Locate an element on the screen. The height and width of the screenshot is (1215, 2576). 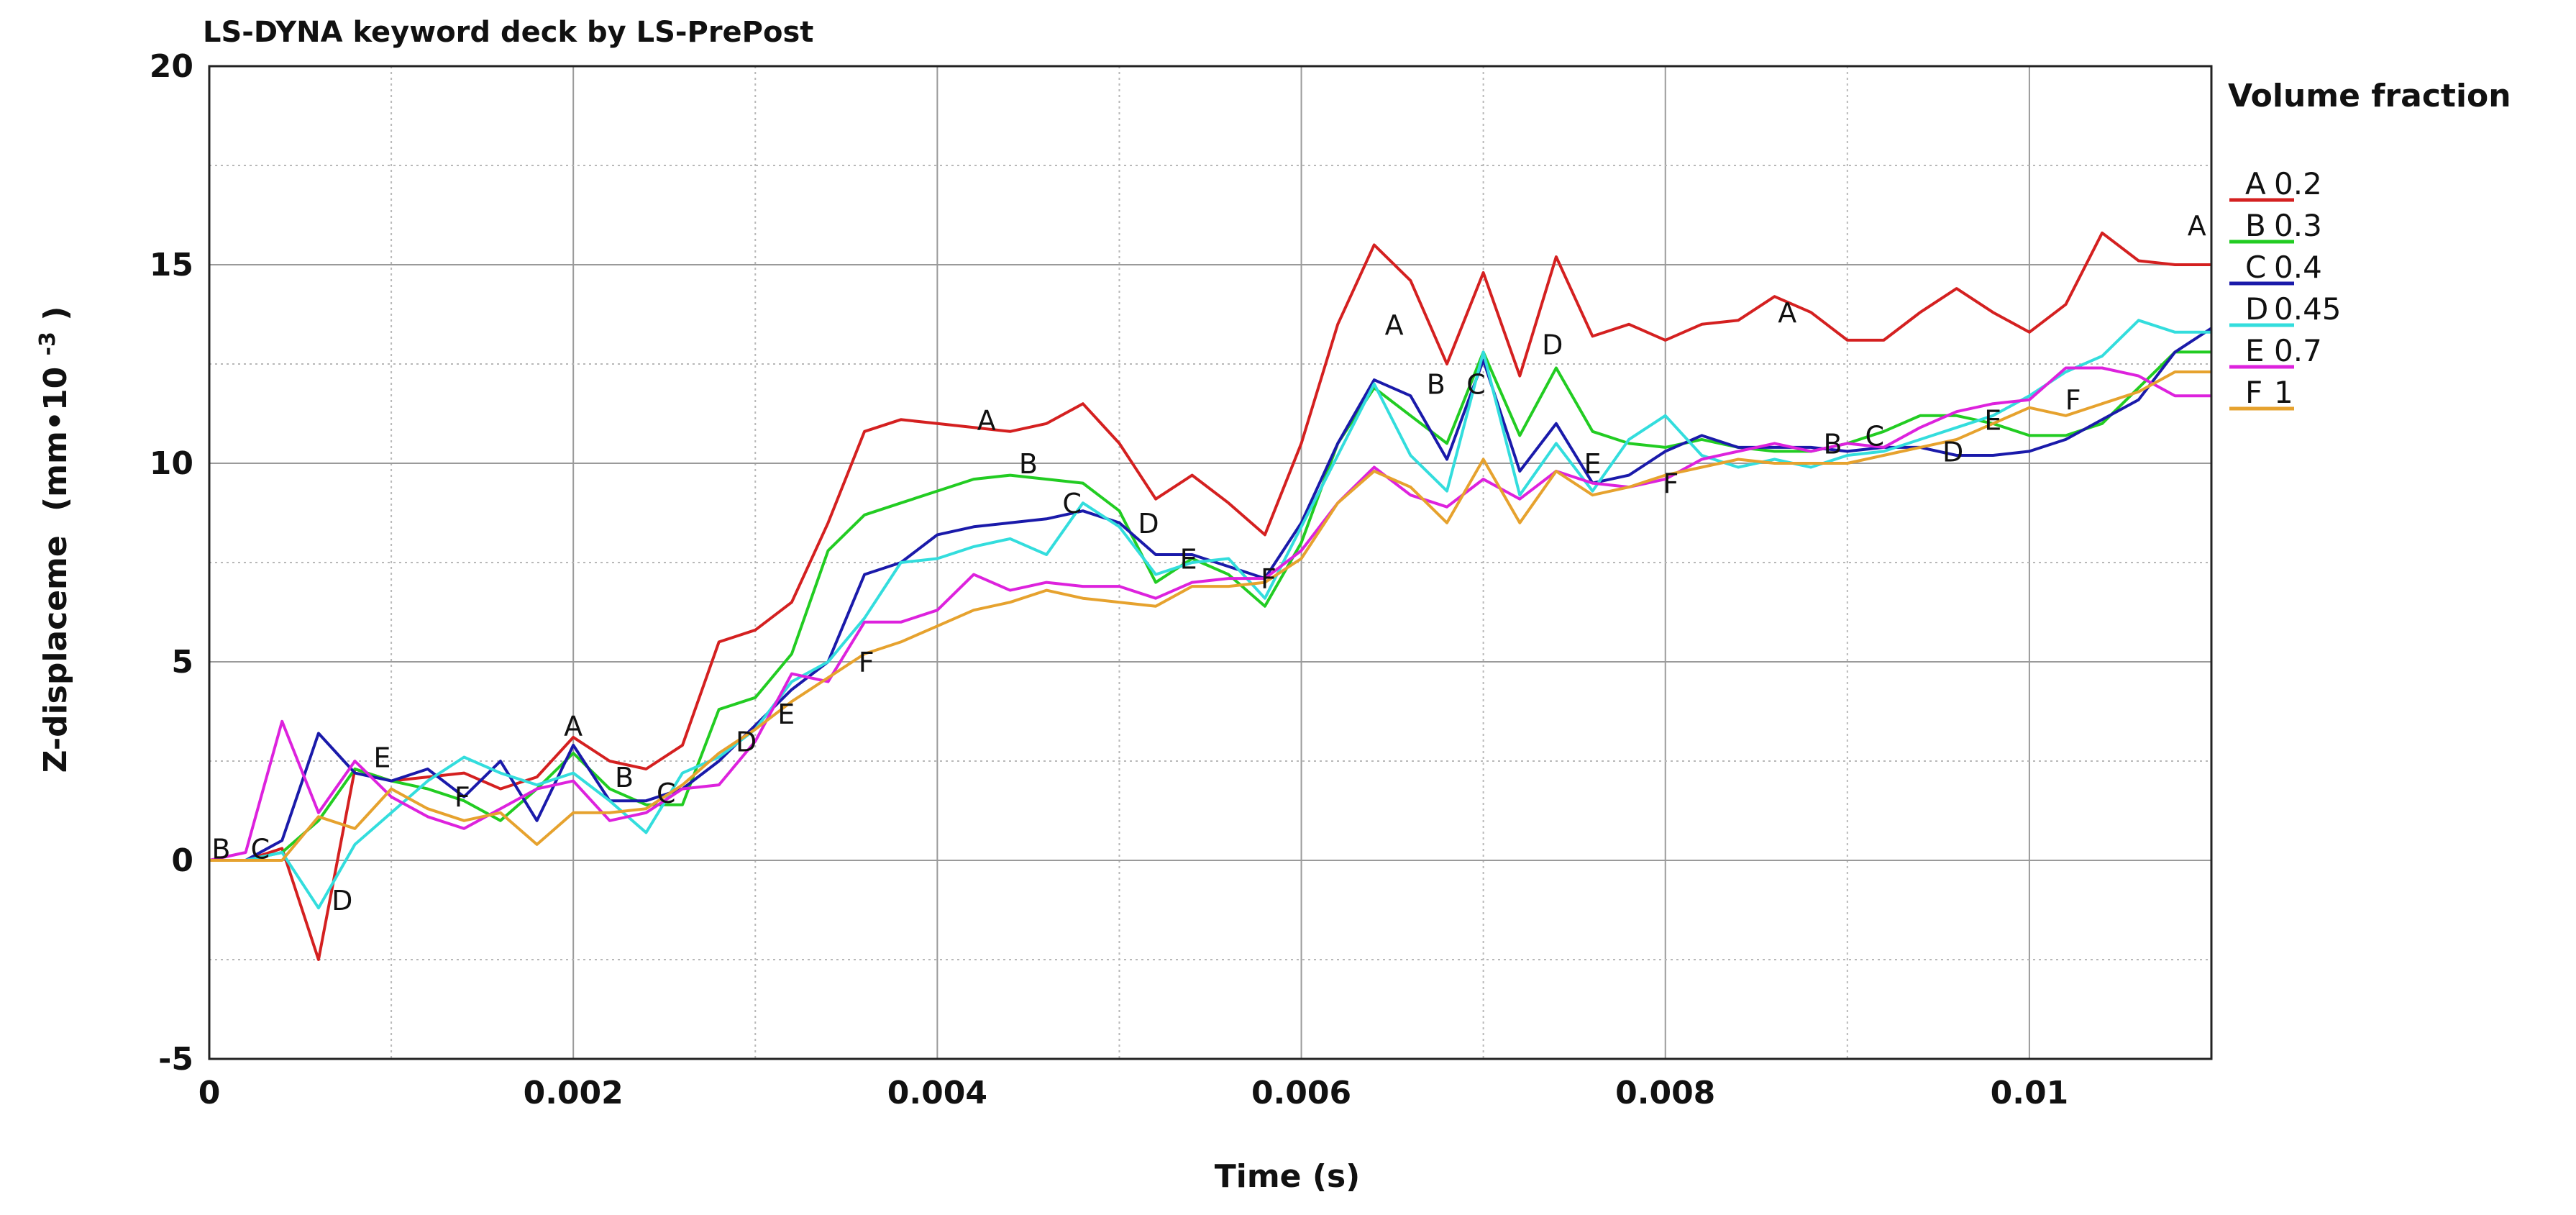
legend-marker: F is located at coordinates (2253, 392).